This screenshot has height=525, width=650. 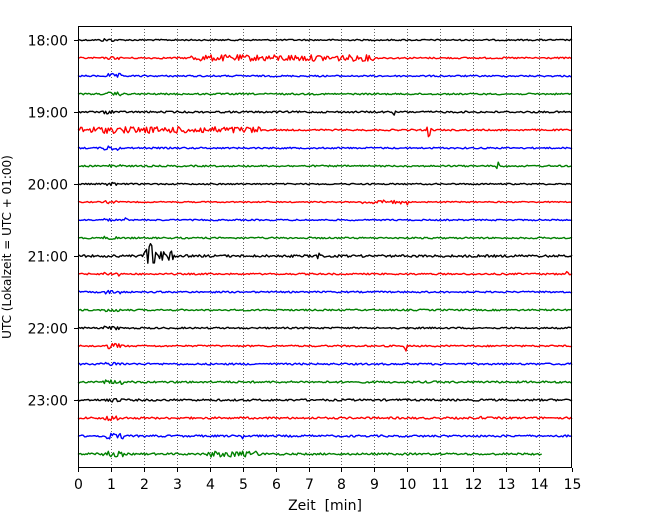 I want to click on y-tick-label: 19:00, so click(x=48, y=114).